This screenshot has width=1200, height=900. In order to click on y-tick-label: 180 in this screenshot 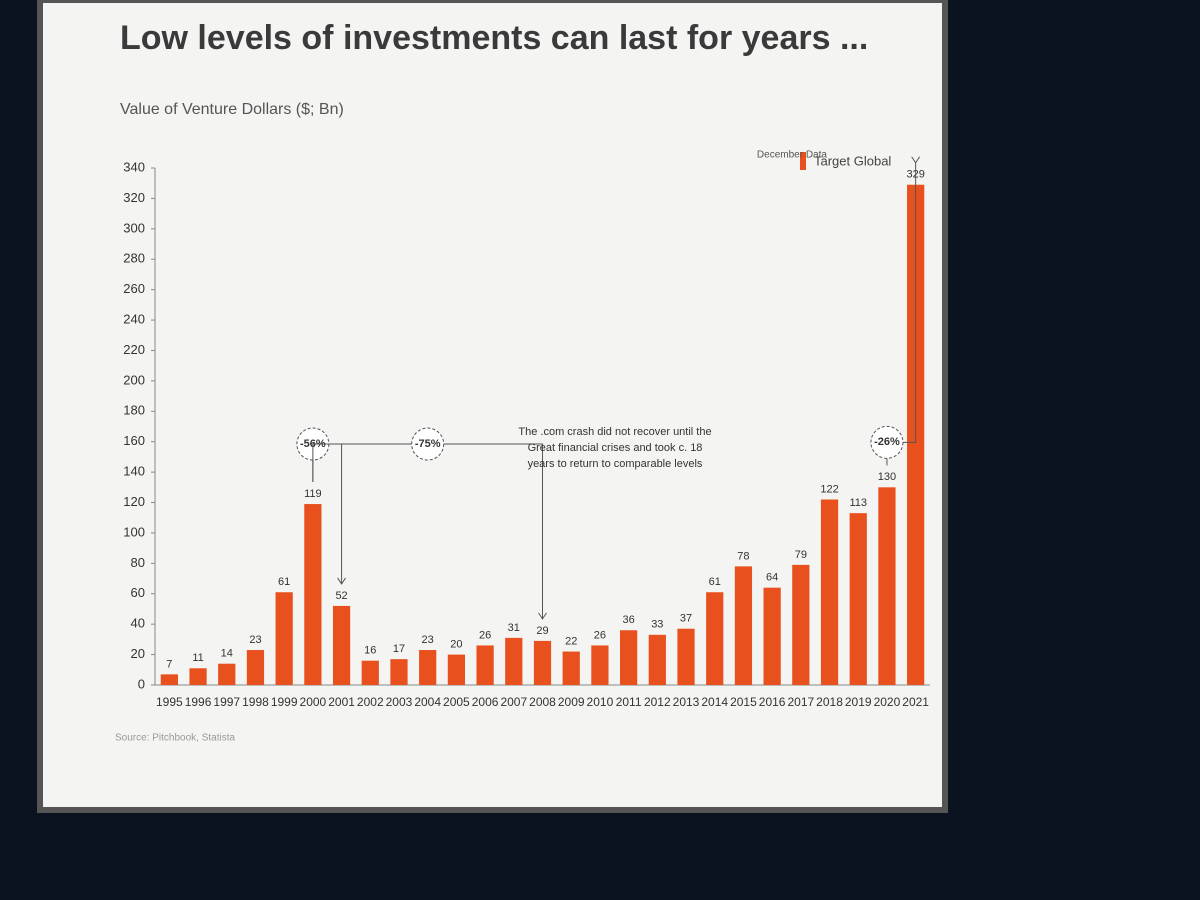, I will do `click(134, 410)`.